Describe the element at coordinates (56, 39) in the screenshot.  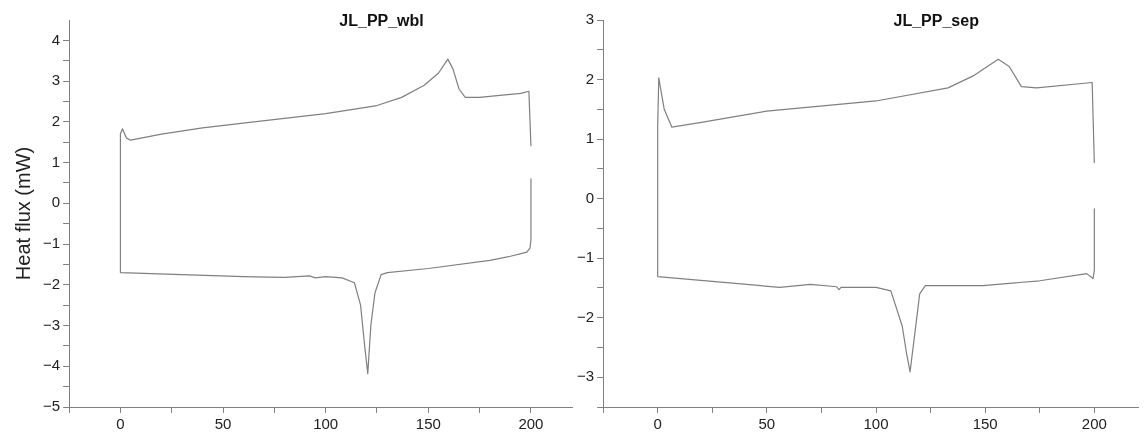
I see `y-tick-label: 4` at that location.